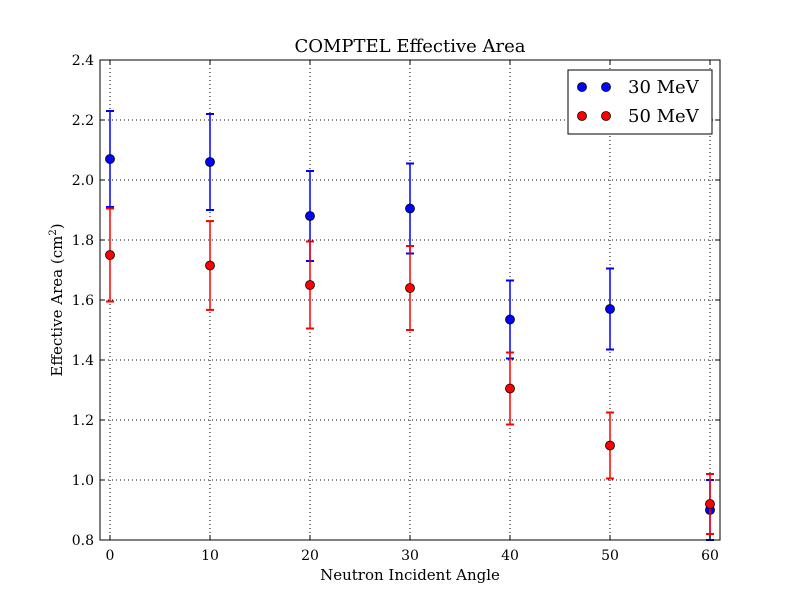 The height and width of the screenshot is (605, 800). What do you see at coordinates (83, 61) in the screenshot?
I see `y-tick-label: 2.4` at bounding box center [83, 61].